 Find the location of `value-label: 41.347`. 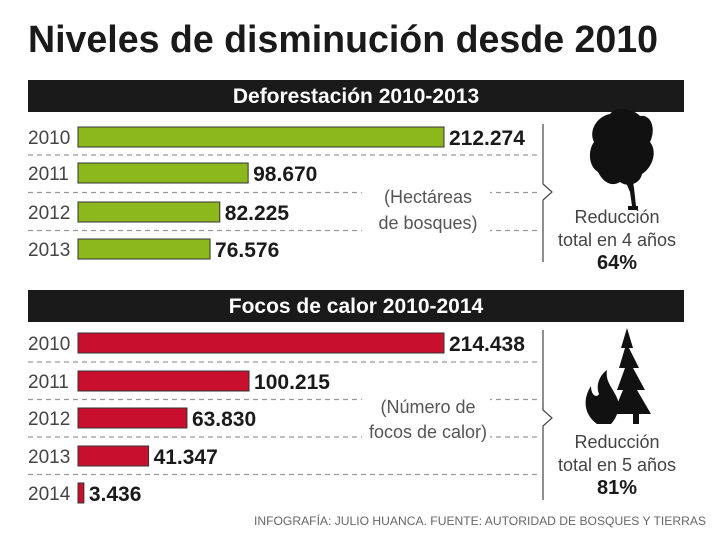

value-label: 41.347 is located at coordinates (186, 457).